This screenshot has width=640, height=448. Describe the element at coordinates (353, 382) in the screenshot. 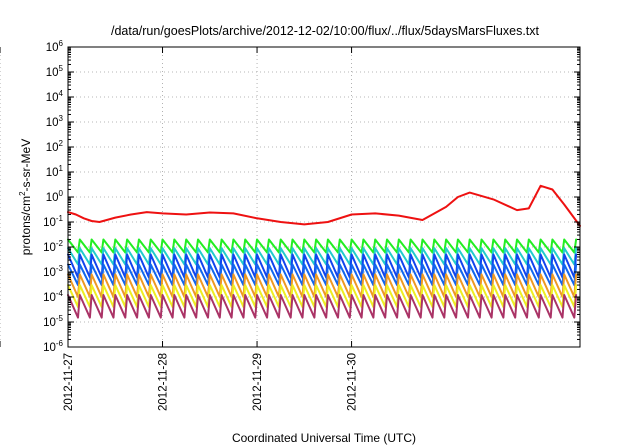

I see `x-tick-label: 2012-11-30` at that location.